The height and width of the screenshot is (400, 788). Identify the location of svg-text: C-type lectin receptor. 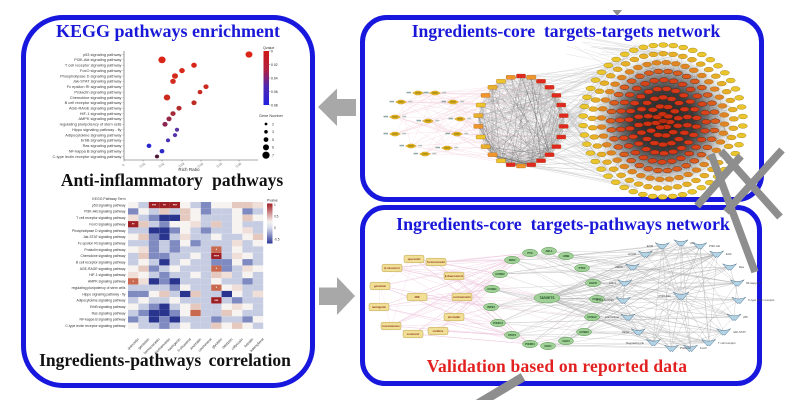
(761, 300).